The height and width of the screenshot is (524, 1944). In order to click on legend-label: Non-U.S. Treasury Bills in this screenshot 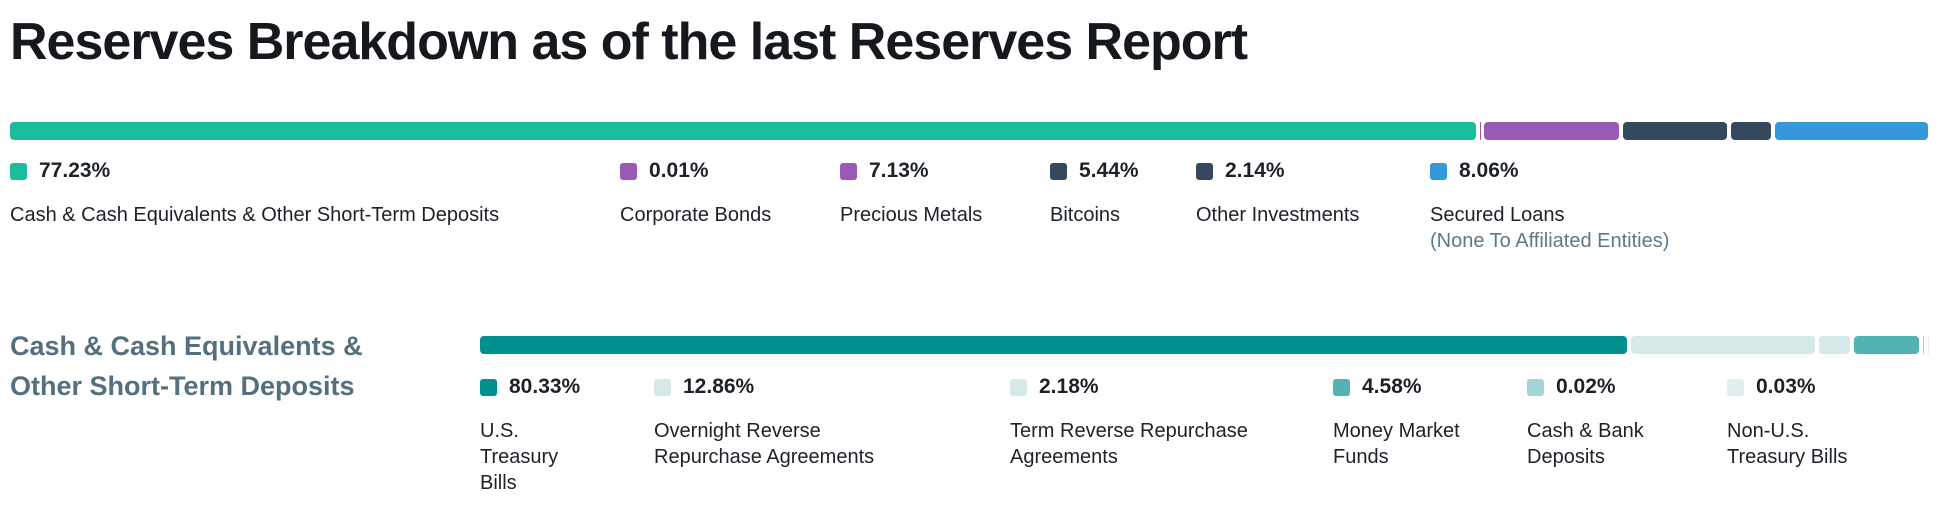, I will do `click(1787, 444)`.